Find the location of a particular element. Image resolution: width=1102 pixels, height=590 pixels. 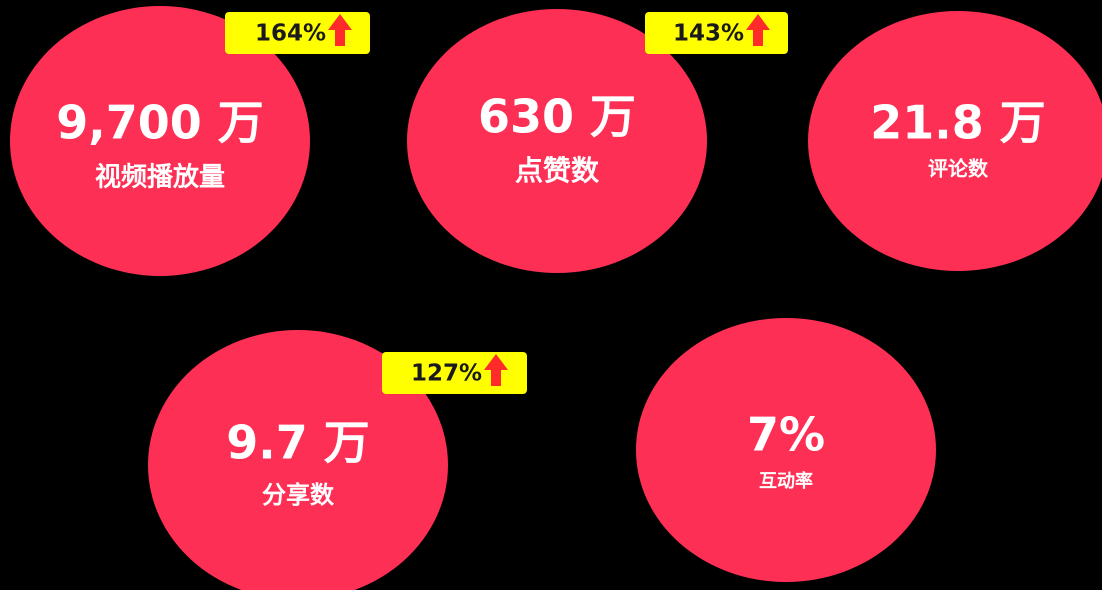

stat-label: 分享数 is located at coordinates (298, 495).